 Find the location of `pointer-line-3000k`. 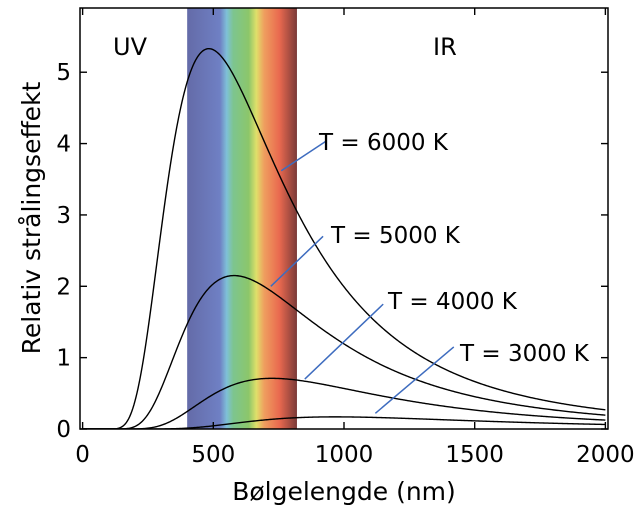

pointer-line-3000k is located at coordinates (414, 380).